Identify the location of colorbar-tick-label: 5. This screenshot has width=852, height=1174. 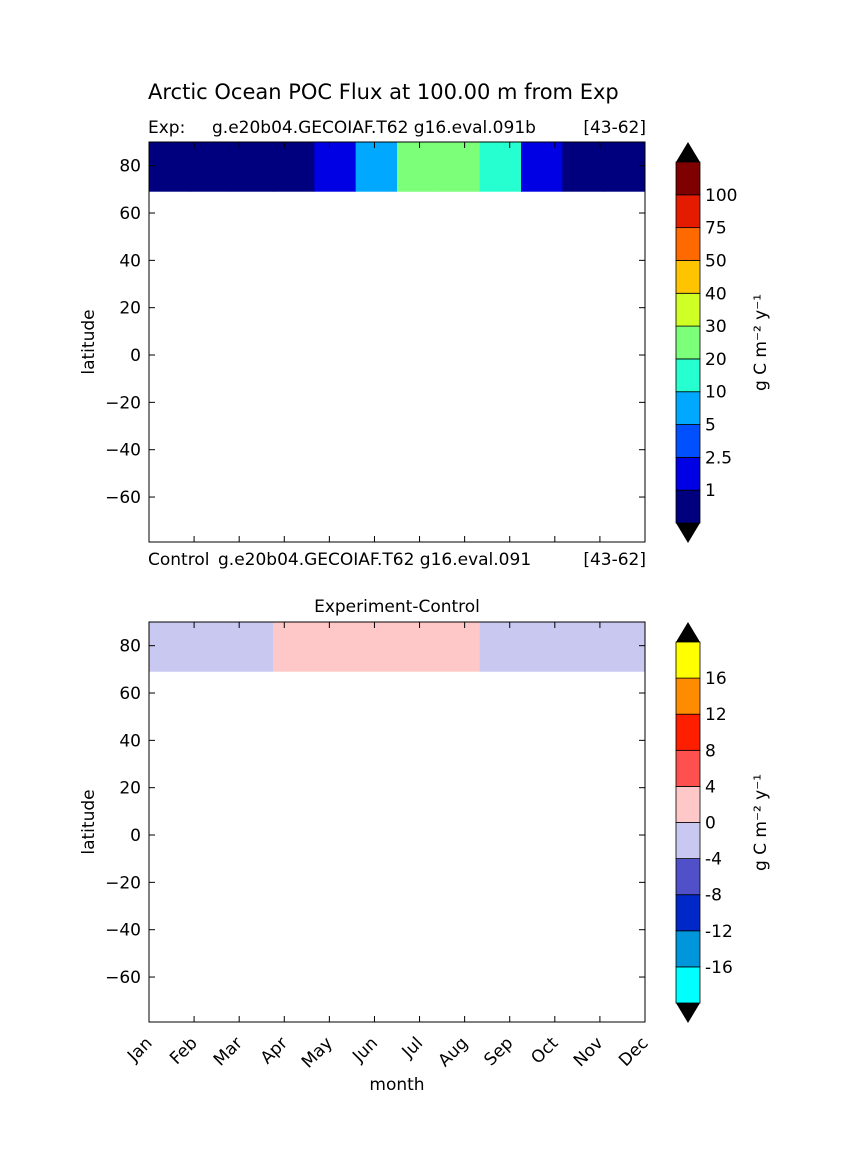
(710, 426).